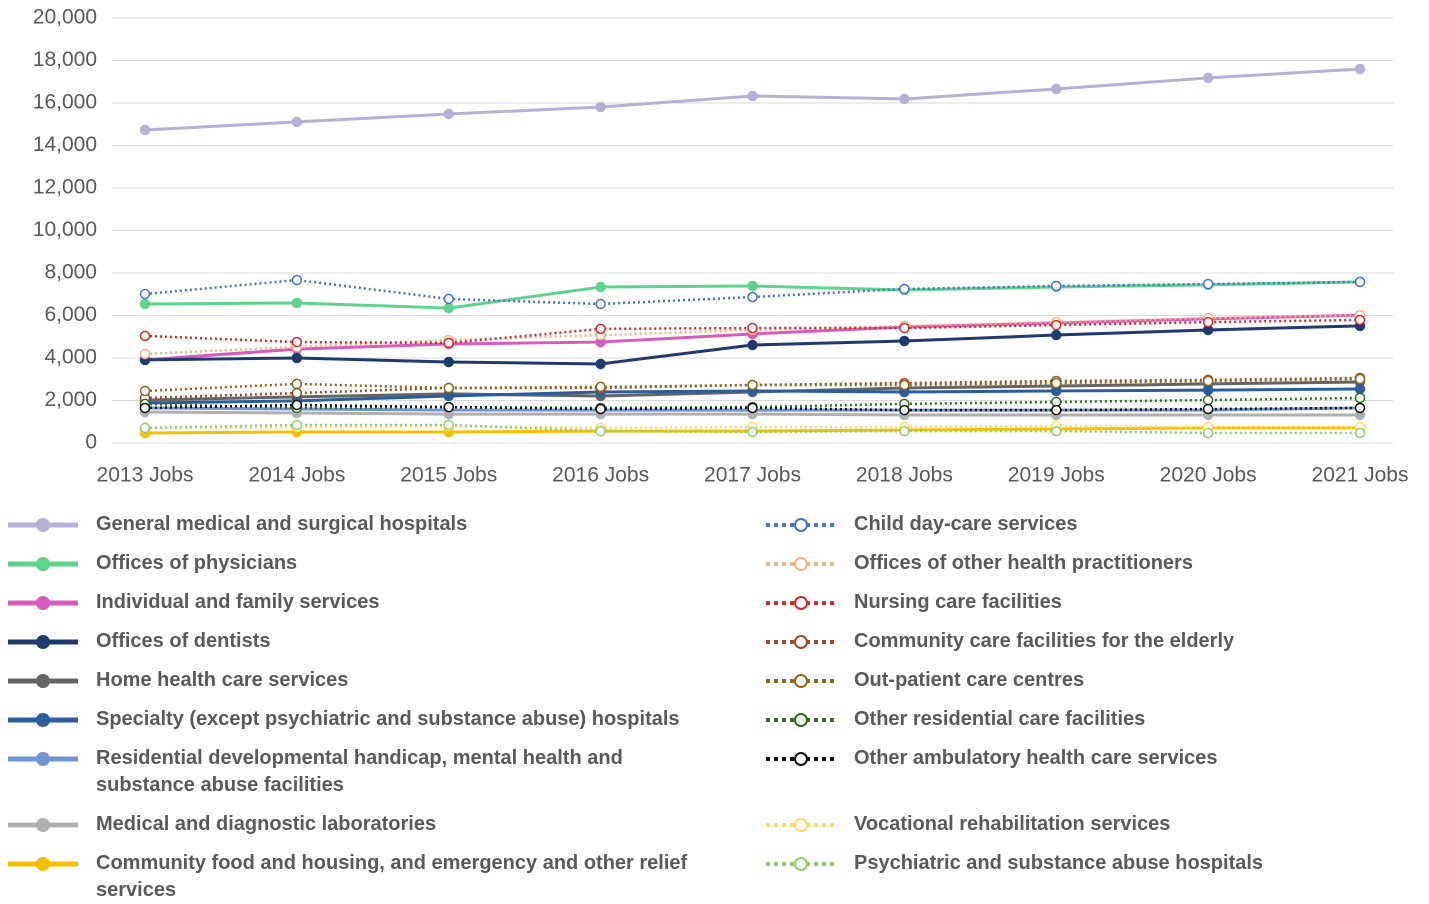 This screenshot has width=1429, height=904. Describe the element at coordinates (966, 524) in the screenshot. I see `legend-label: Child day-care services` at that location.